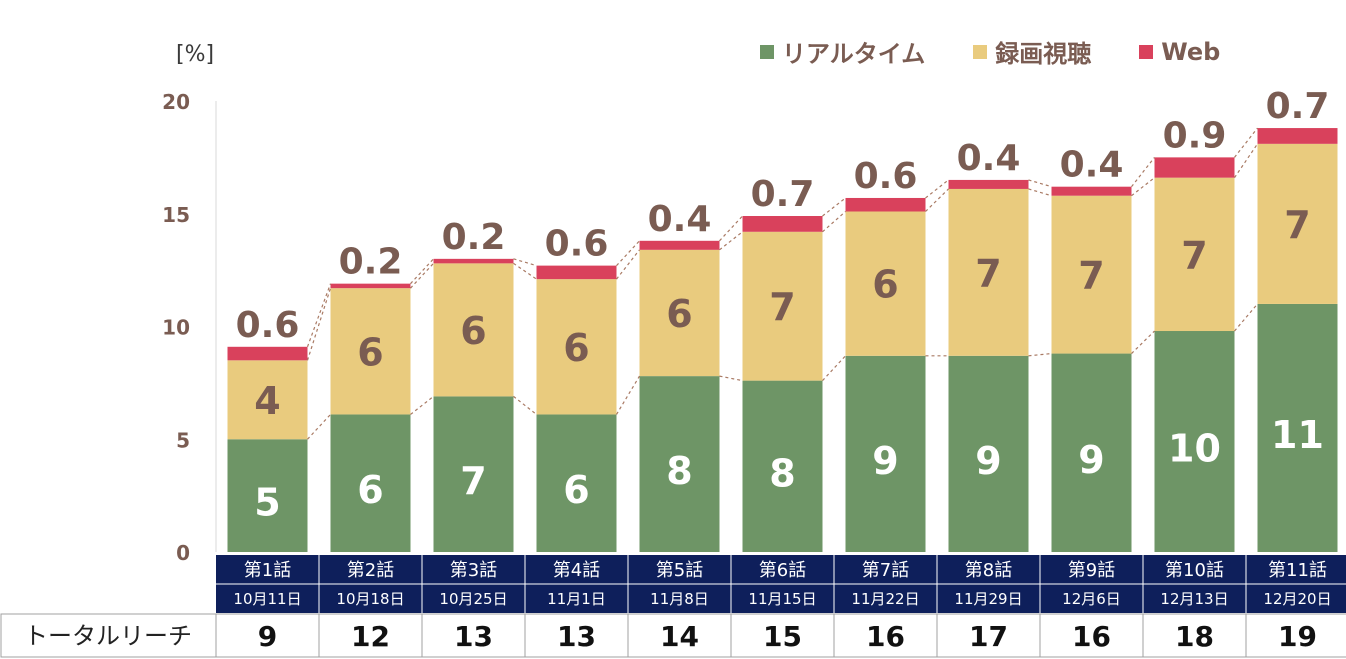 Image resolution: width=1346 pixels, height=659 pixels. I want to click on totals-row-frame, so click(673, 635).